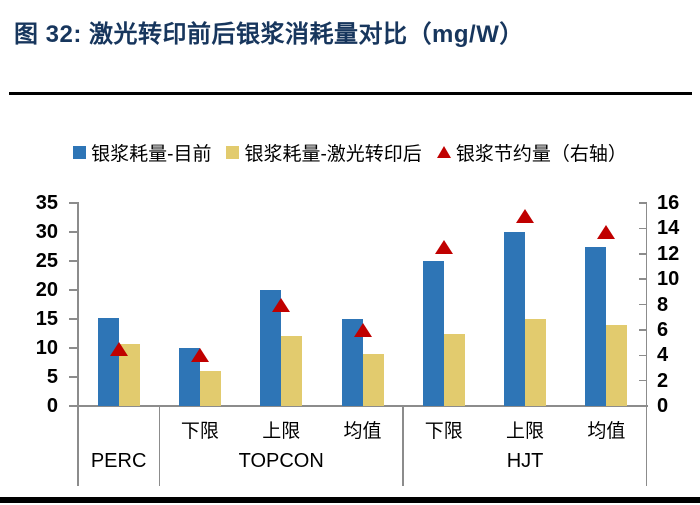 Image resolution: width=700 pixels, height=505 pixels. Describe the element at coordinates (525, 461) in the screenshot. I see `group-label: HJT` at that location.